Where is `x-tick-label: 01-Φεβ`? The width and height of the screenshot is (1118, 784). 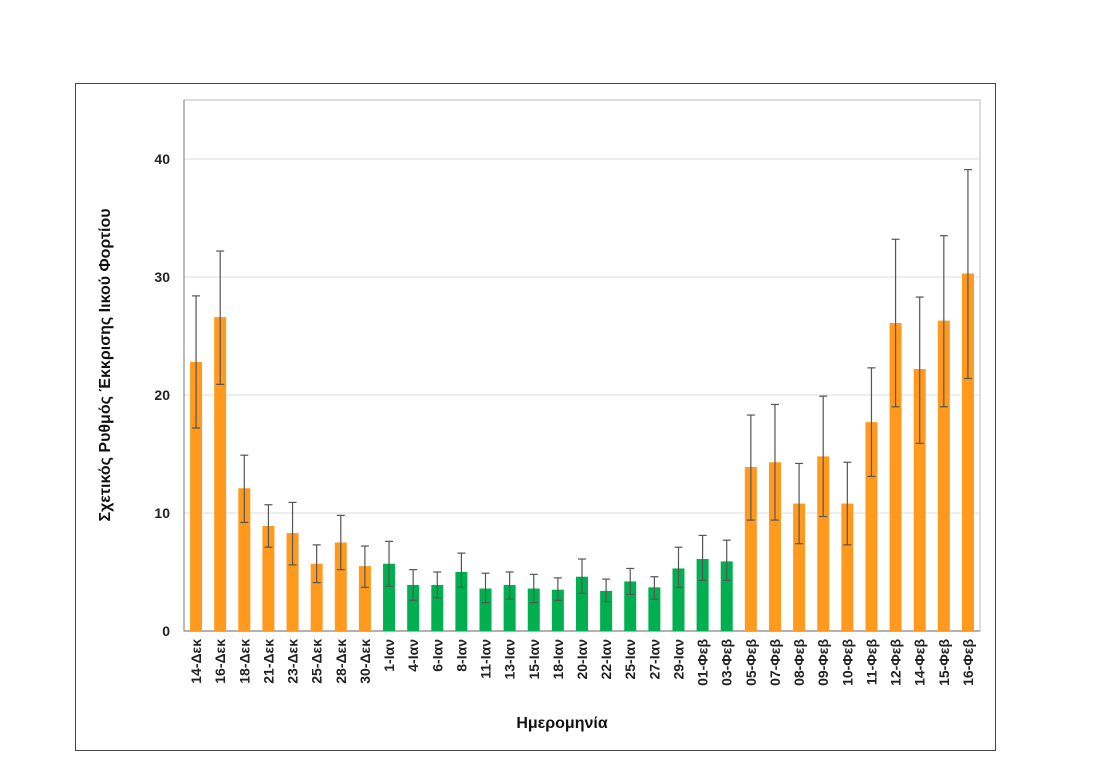
x-tick-label: 01-Φεβ is located at coordinates (703, 662).